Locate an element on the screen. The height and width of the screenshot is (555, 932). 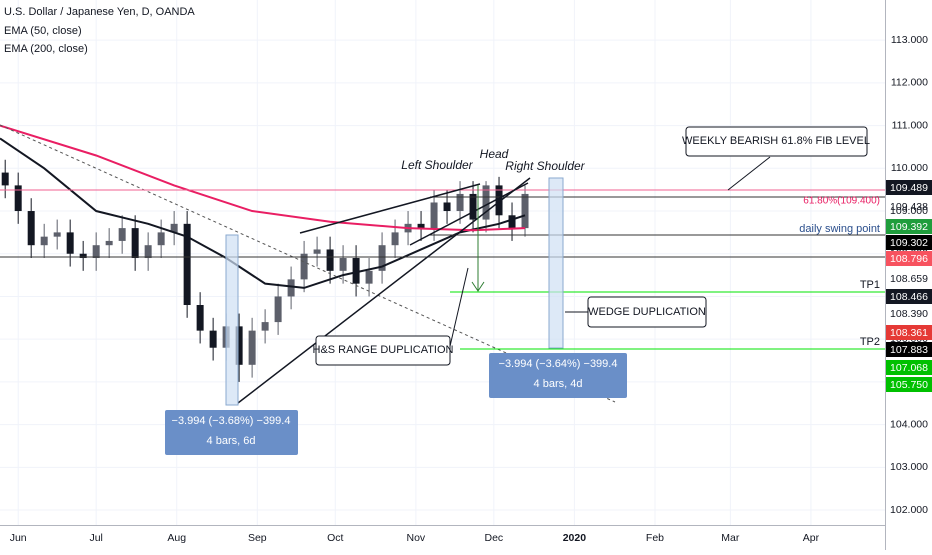
indicator-label: EMA (50, close) is located at coordinates (43, 31).